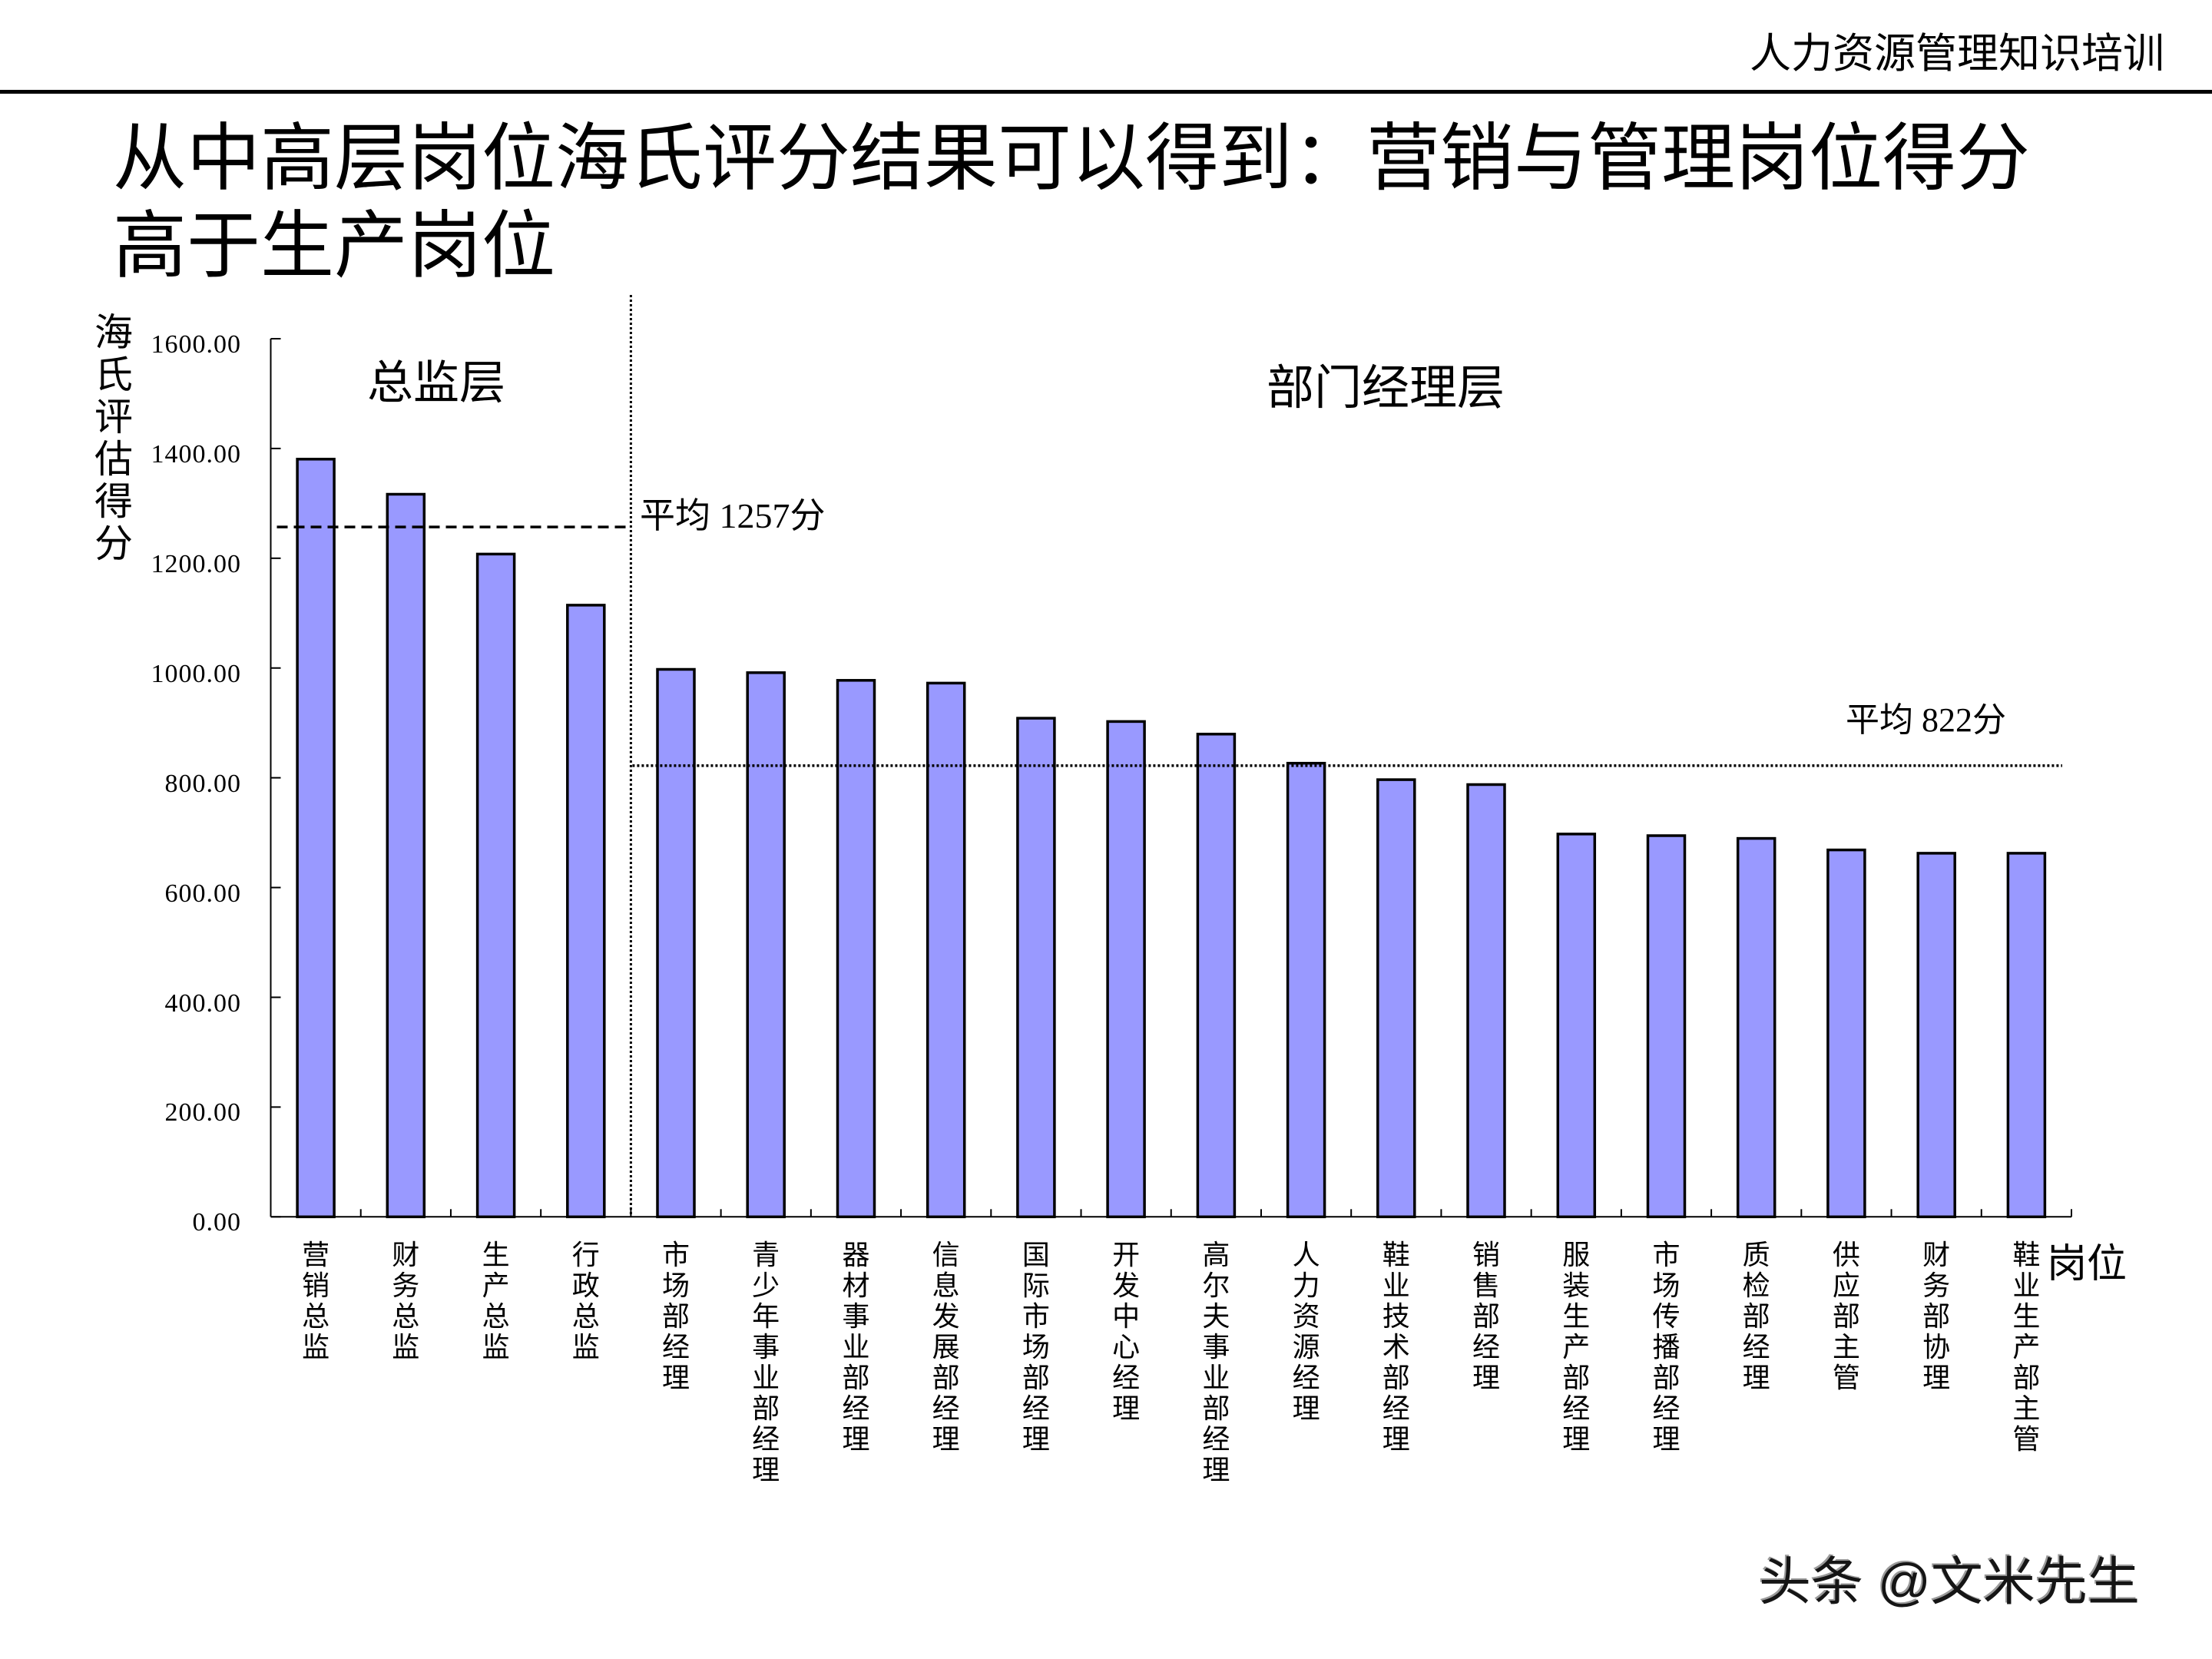  What do you see at coordinates (316, 1301) in the screenshot?
I see `x-category-label: 营销总监` at bounding box center [316, 1301].